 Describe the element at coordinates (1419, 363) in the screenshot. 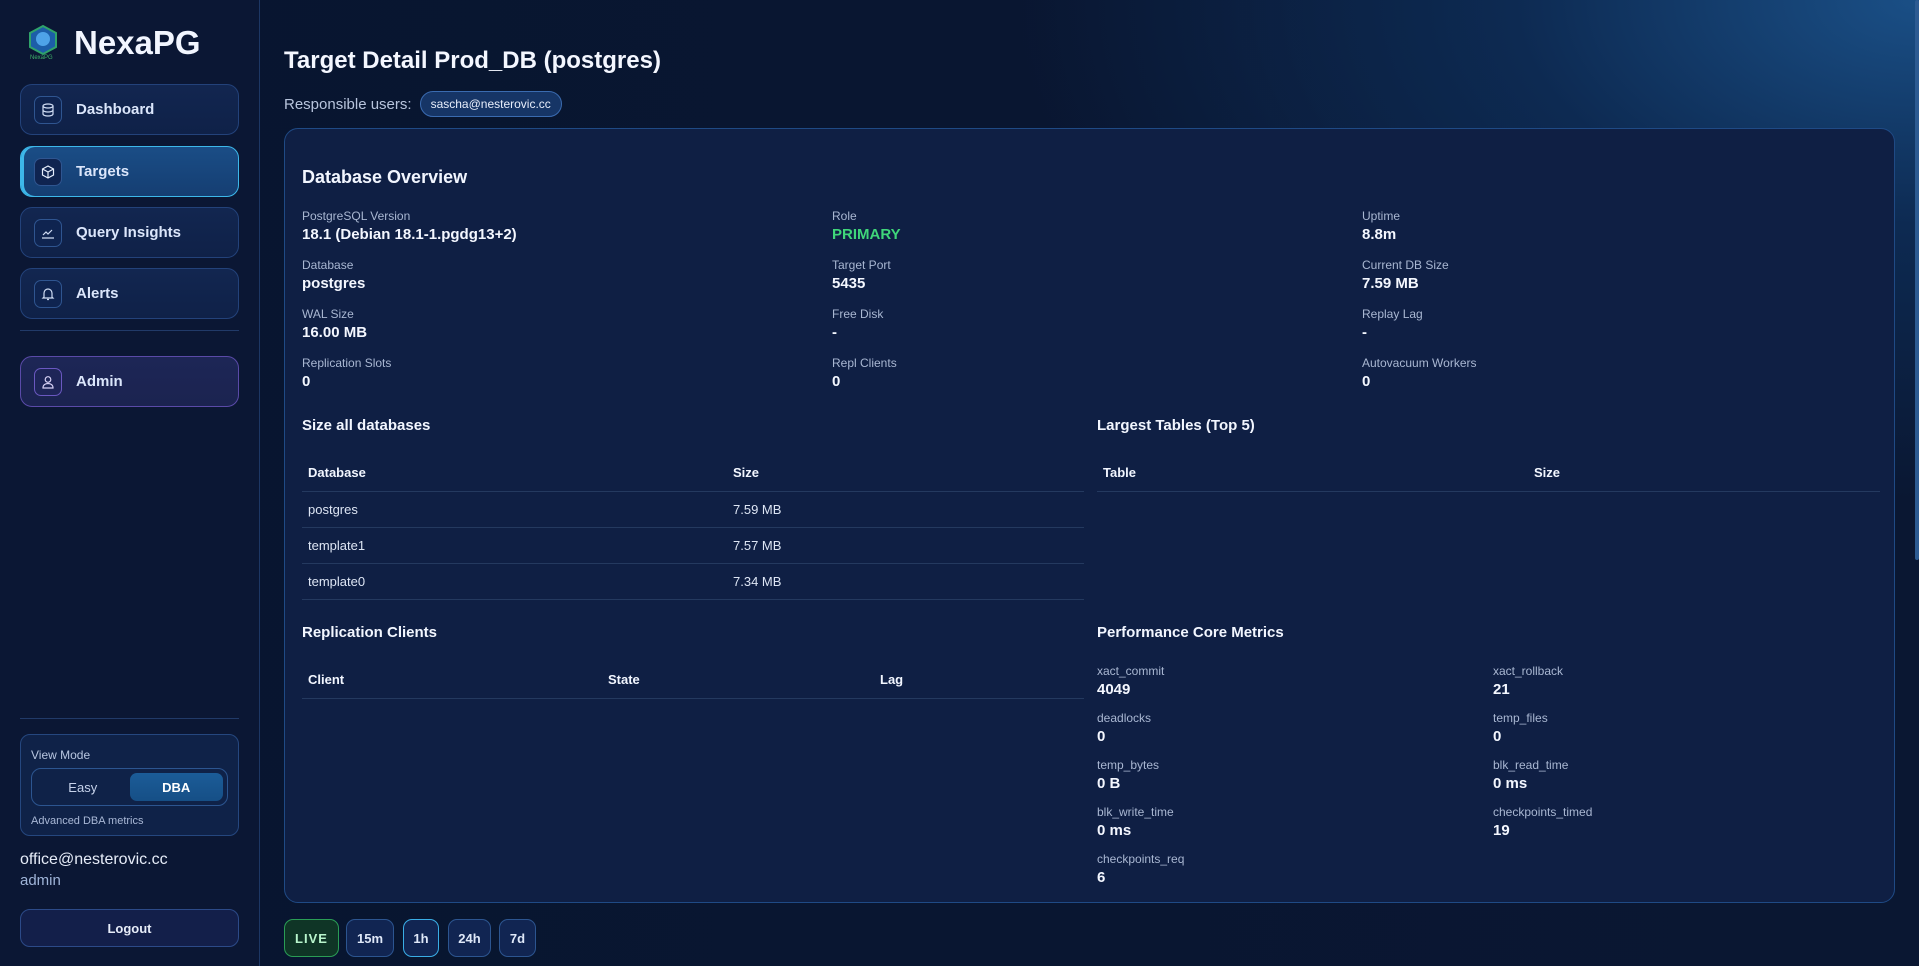

I see `metric-label: Autovacuum Workers` at that location.